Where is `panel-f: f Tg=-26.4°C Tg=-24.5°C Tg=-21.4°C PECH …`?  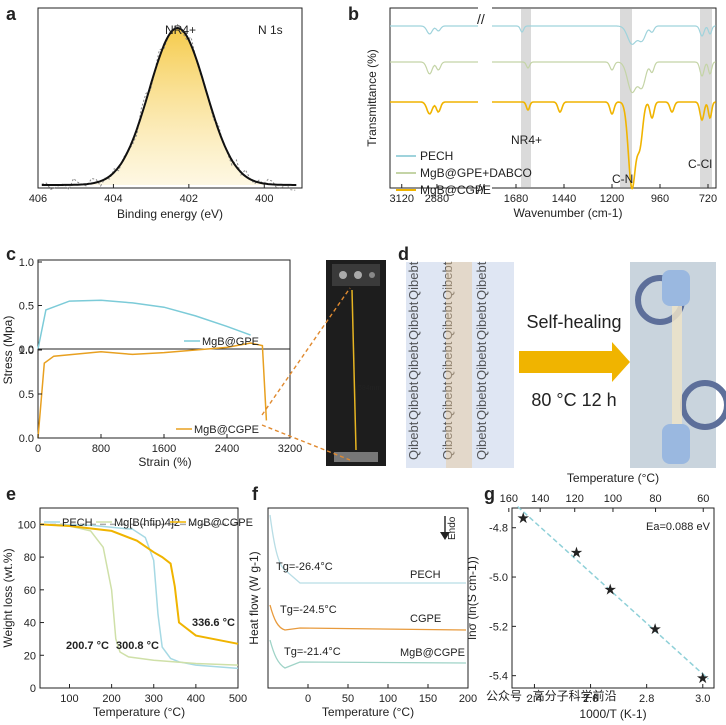
panel-f: f Tg=-26.4°C Tg=-24.5°C Tg=-21.4°C PECH … is located at coordinates (362, 601).